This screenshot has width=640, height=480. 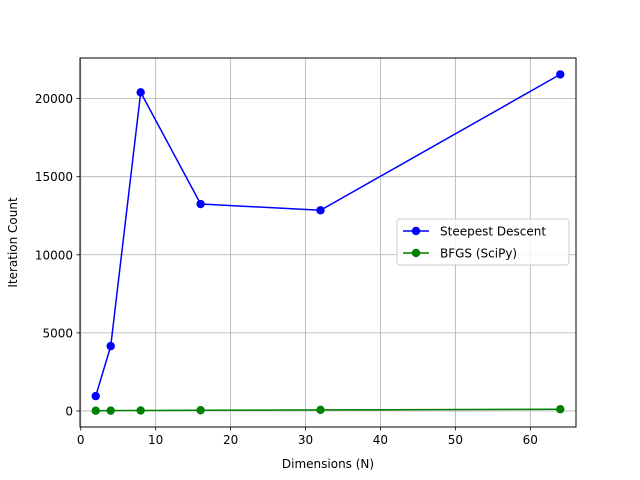 What do you see at coordinates (416, 253) in the screenshot?
I see `legend-marker-bfgs` at bounding box center [416, 253].